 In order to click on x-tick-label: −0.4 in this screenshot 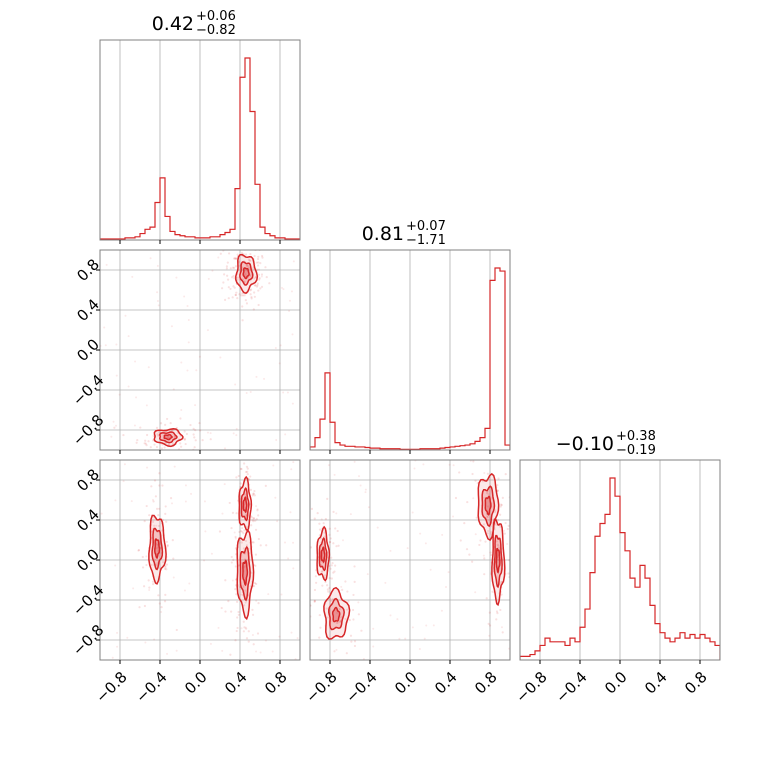, I will do `click(361, 687)`.